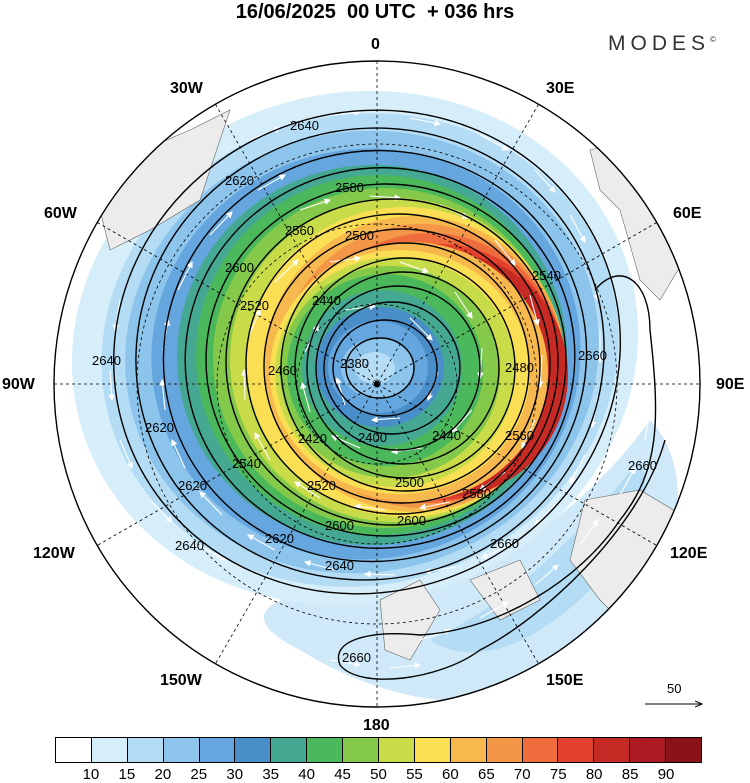  What do you see at coordinates (254, 305) in the screenshot?
I see `contour-label-2520: 2520` at bounding box center [254, 305].